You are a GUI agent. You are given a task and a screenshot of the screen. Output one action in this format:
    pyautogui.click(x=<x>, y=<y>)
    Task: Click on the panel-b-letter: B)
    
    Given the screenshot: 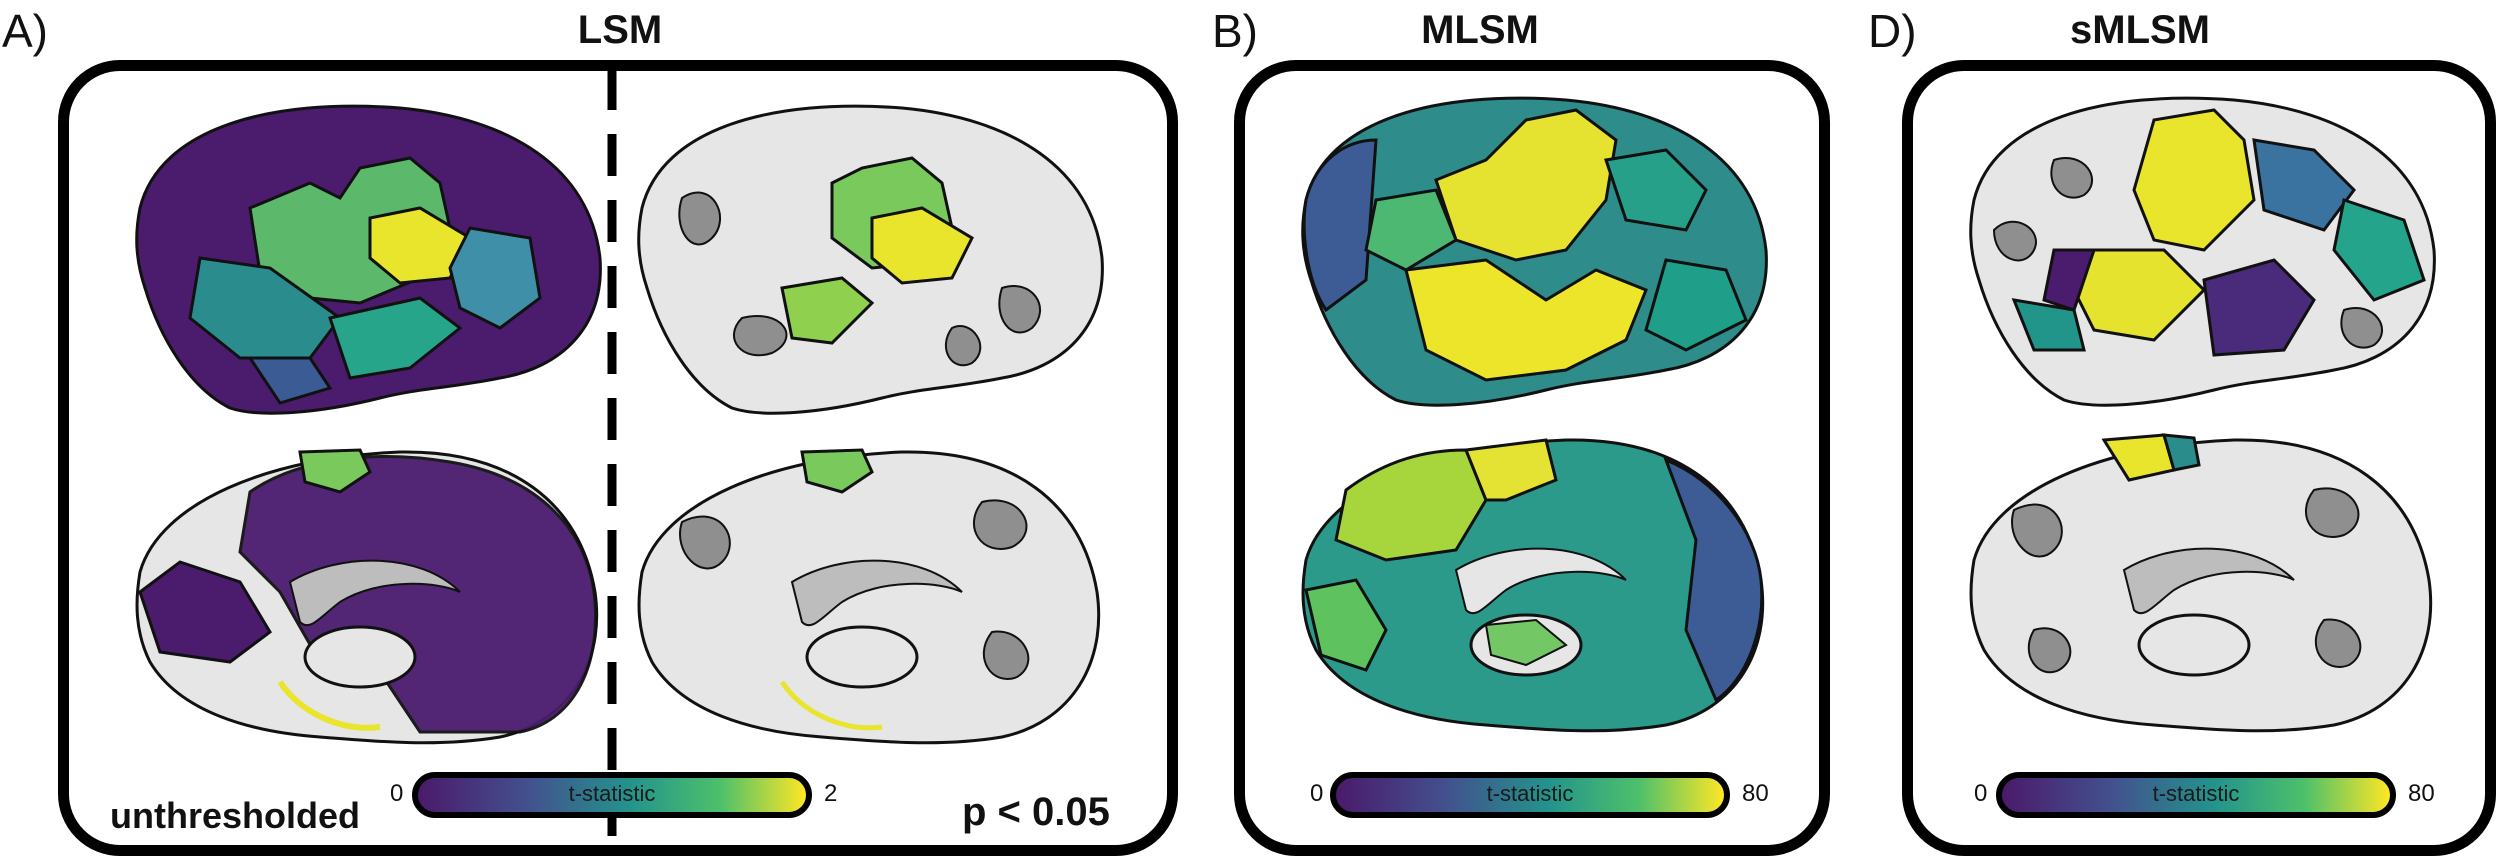 What is the action you would take?
    pyautogui.click(x=1235, y=31)
    